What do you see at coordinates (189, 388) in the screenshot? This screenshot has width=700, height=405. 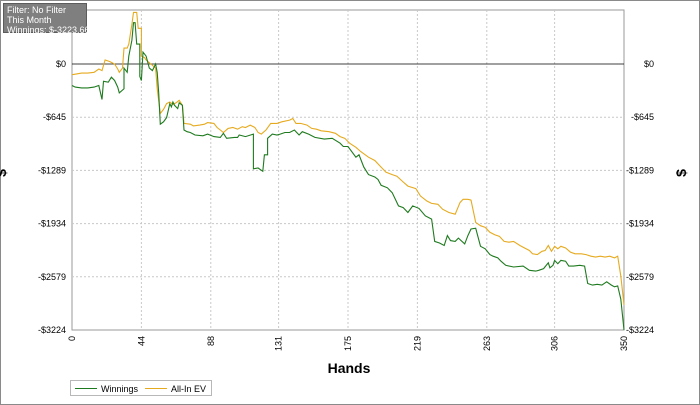 I see `legend-label-allin-ev: All-In EV` at bounding box center [189, 388].